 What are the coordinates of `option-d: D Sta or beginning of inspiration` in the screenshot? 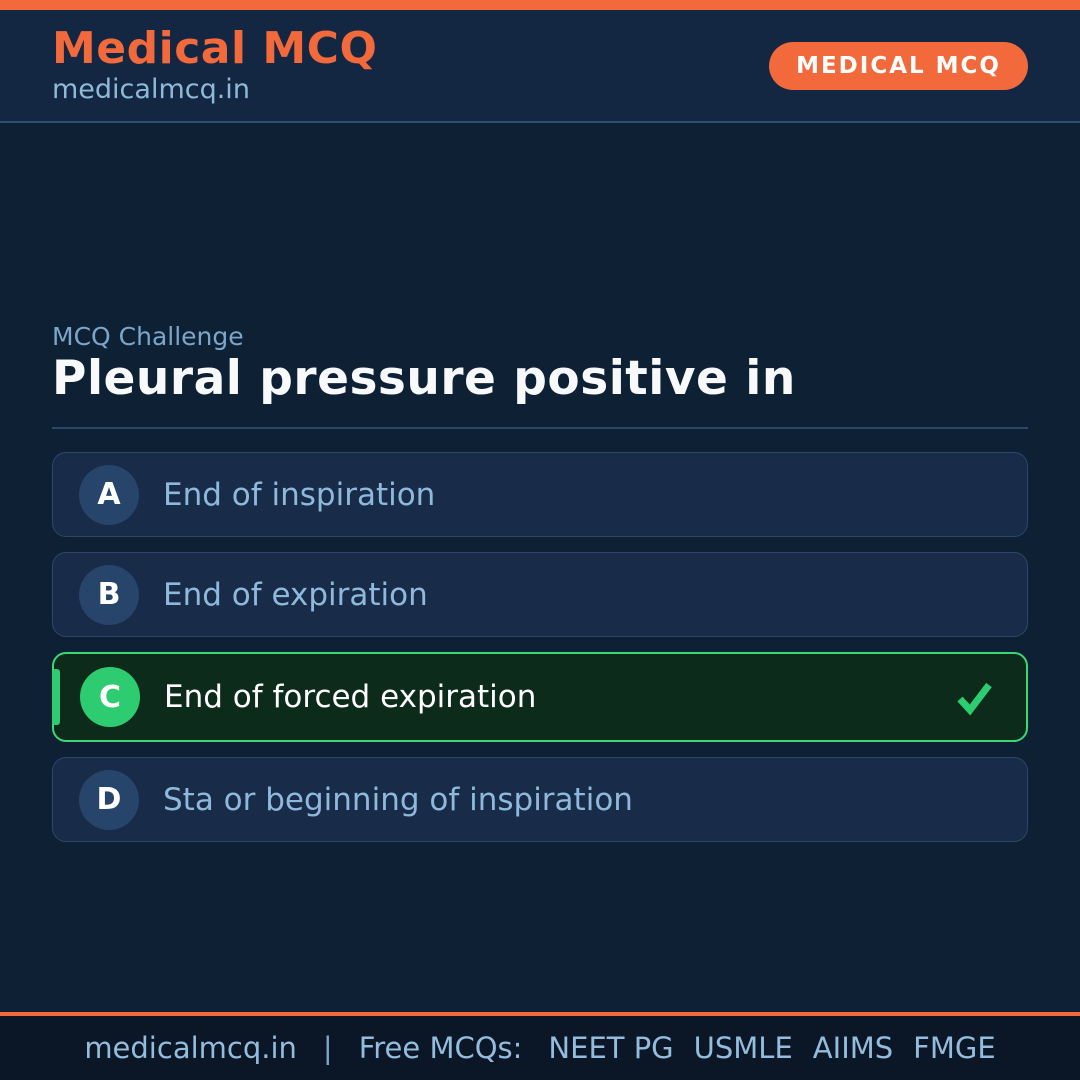 It's located at (540, 799).